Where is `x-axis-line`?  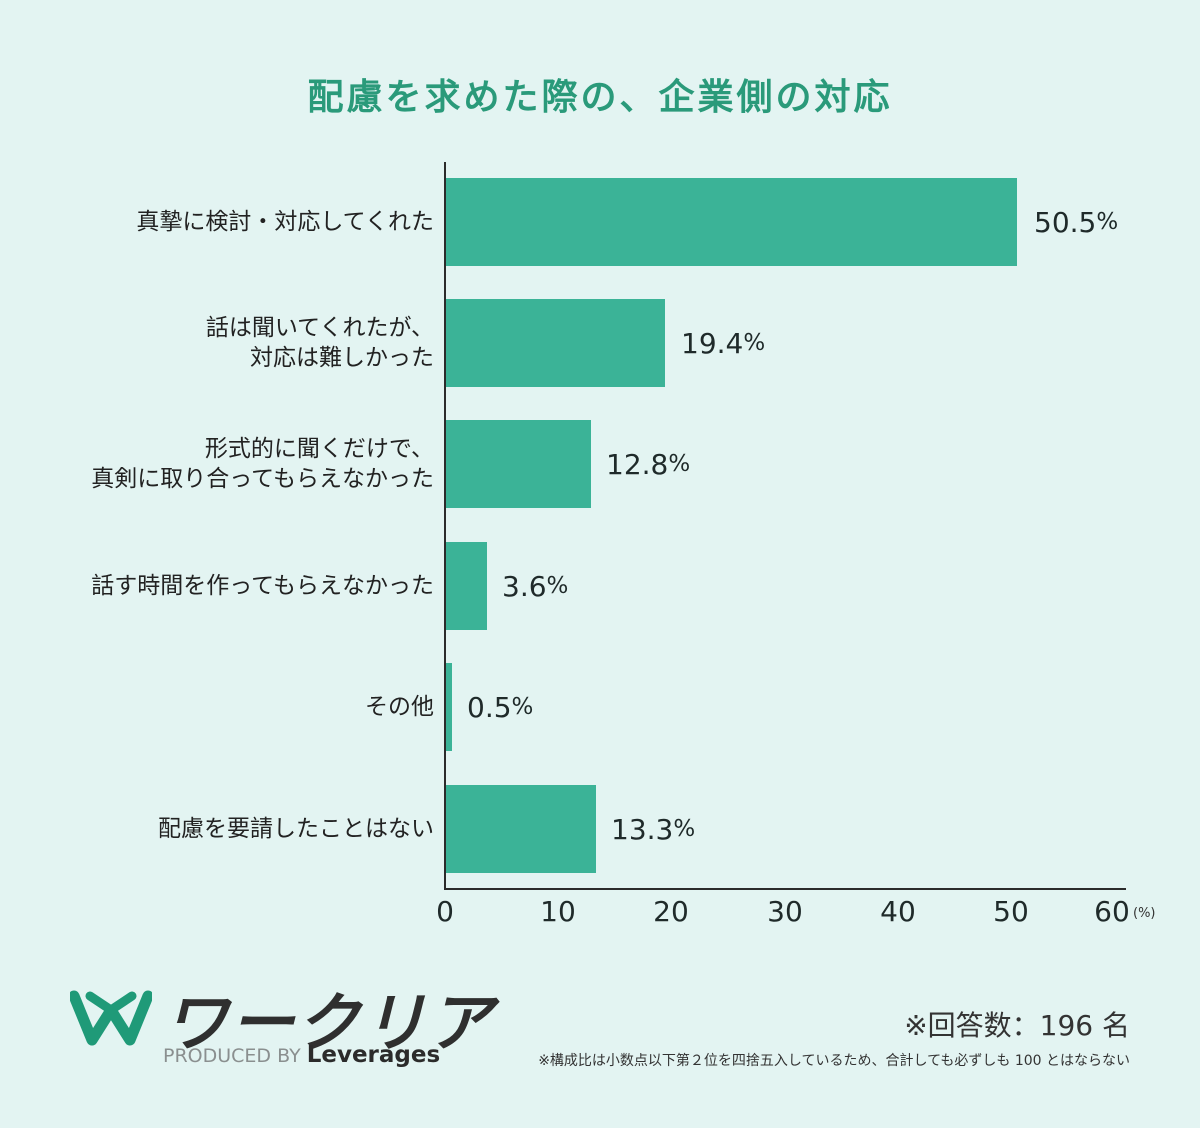 x-axis-line is located at coordinates (785, 889).